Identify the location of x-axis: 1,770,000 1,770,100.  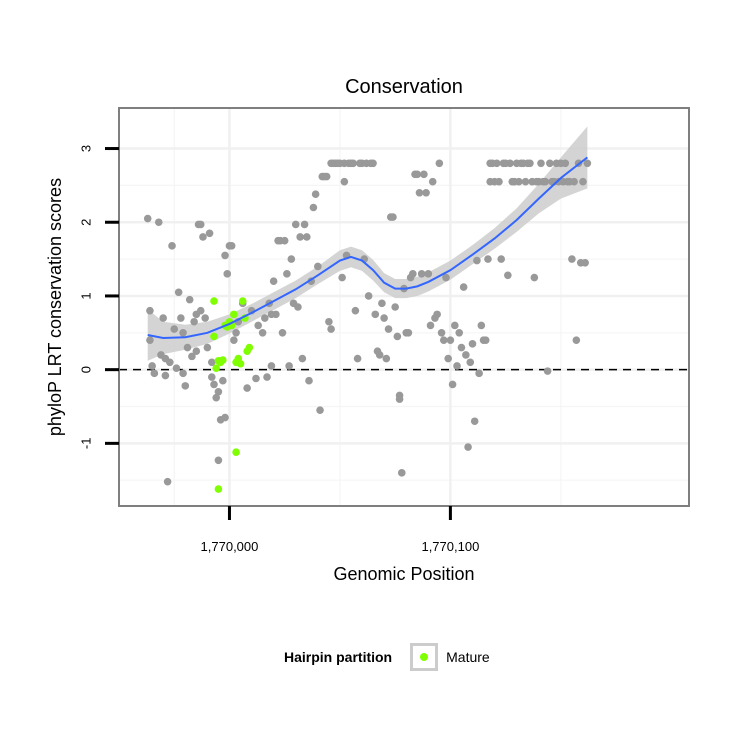
(340, 530).